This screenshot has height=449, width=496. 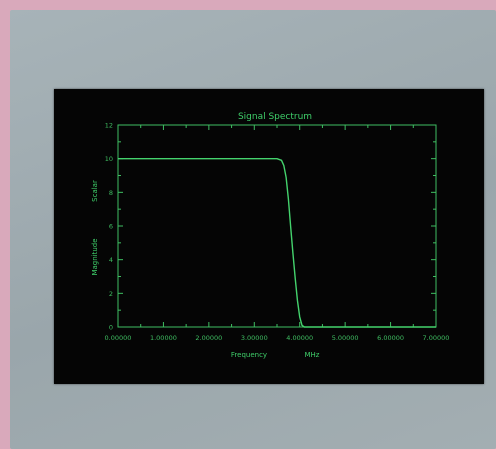 What do you see at coordinates (118, 338) in the screenshot?
I see `x-tick-label: 0.00000` at bounding box center [118, 338].